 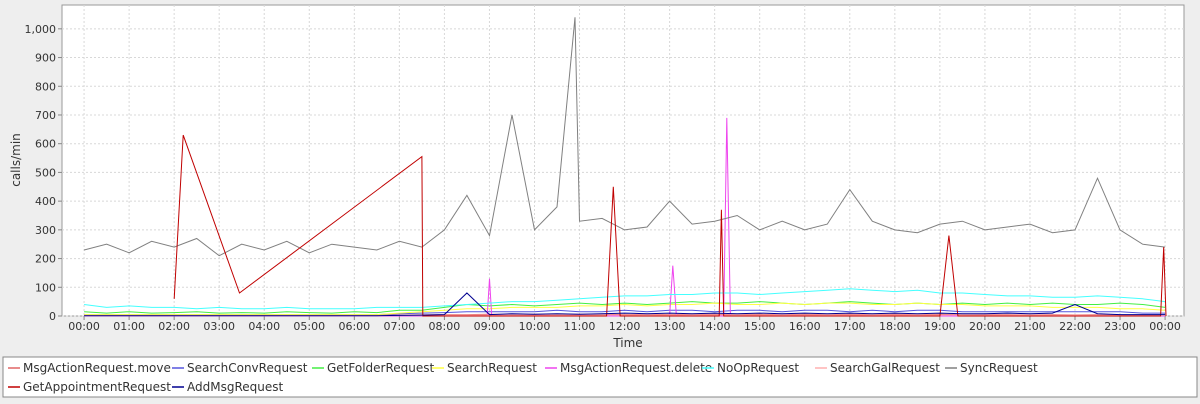 What do you see at coordinates (758, 368) in the screenshot?
I see `legend-label: NoOpRequest` at bounding box center [758, 368].